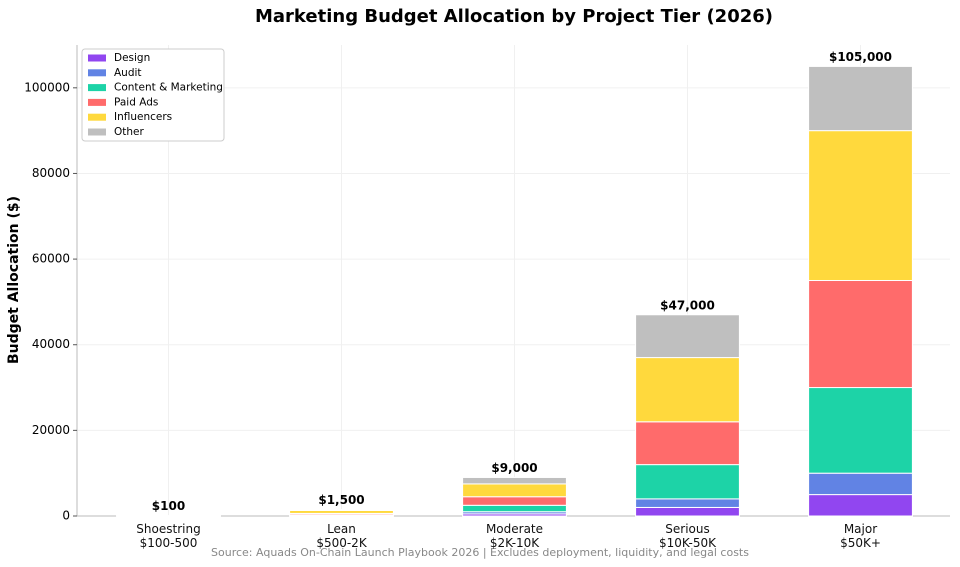 The image size is (960, 567). I want to click on legend-label: Content & Marketing, so click(168, 88).